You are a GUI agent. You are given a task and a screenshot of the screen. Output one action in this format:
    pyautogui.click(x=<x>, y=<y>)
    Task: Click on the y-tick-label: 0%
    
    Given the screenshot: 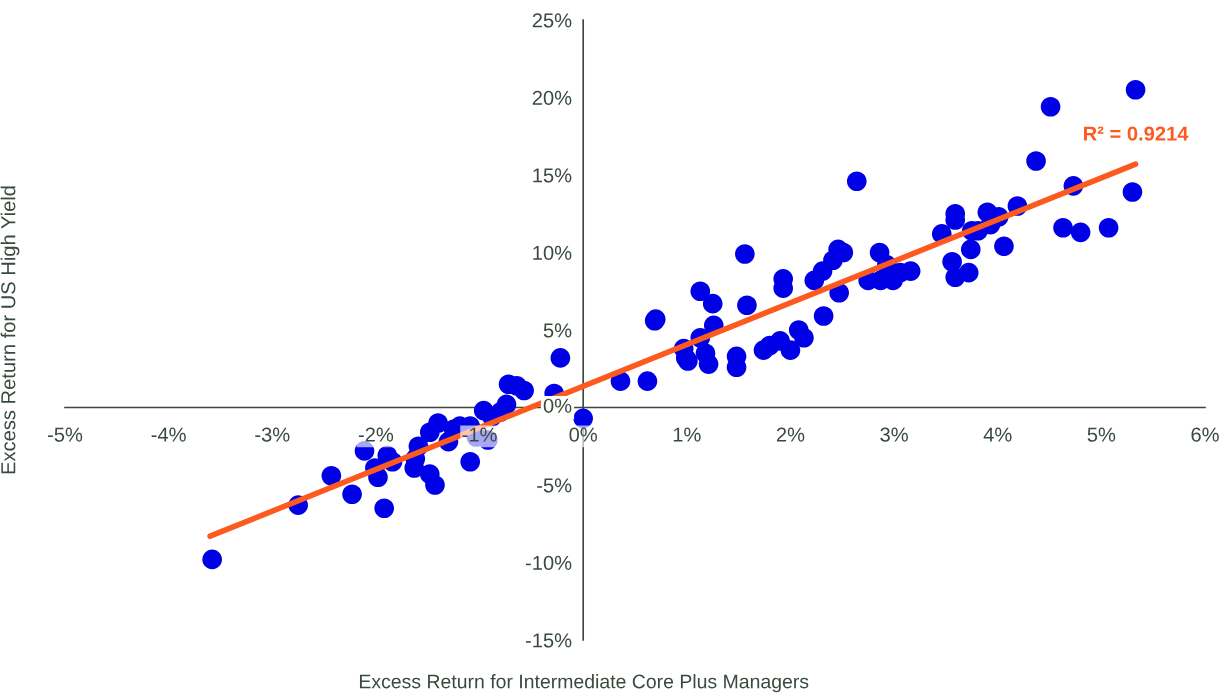 What is the action you would take?
    pyautogui.click(x=557, y=405)
    